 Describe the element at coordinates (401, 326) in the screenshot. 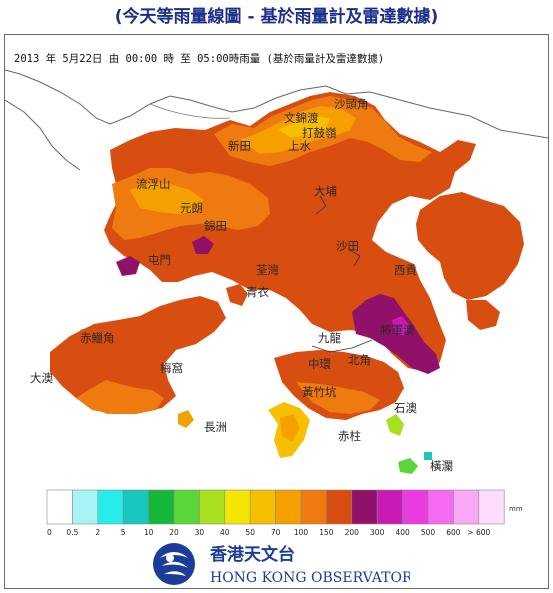

I see `tseung-kwan-o-peak` at that location.